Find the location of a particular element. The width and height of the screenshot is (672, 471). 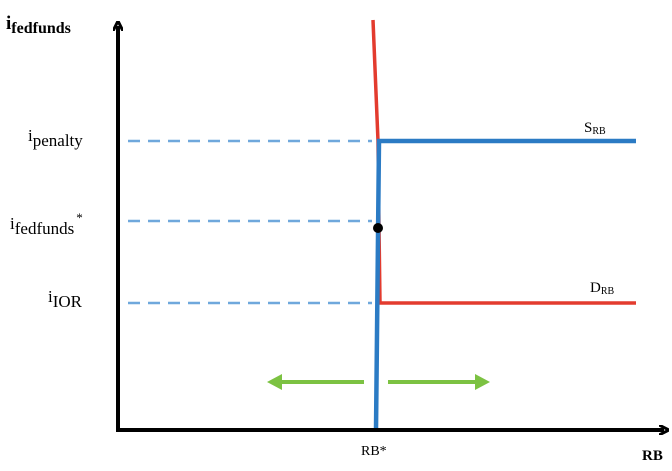

demand-curve-label: DRB is located at coordinates (602, 289).